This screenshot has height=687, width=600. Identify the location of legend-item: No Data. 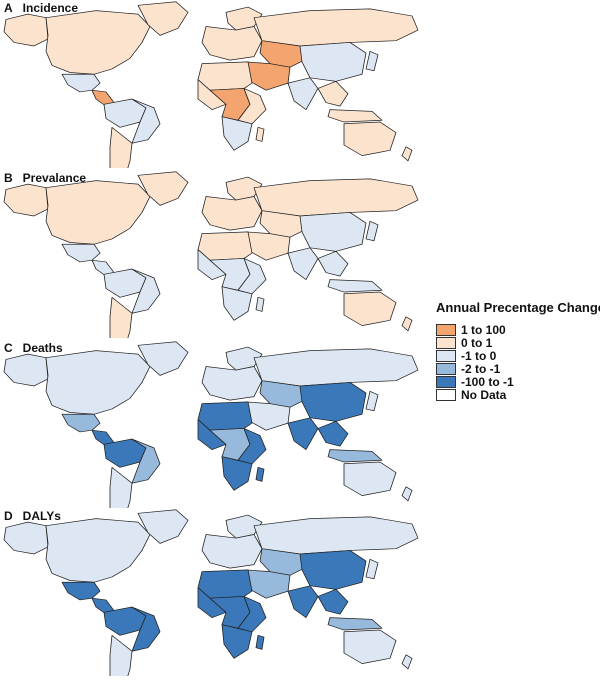
(518, 395).